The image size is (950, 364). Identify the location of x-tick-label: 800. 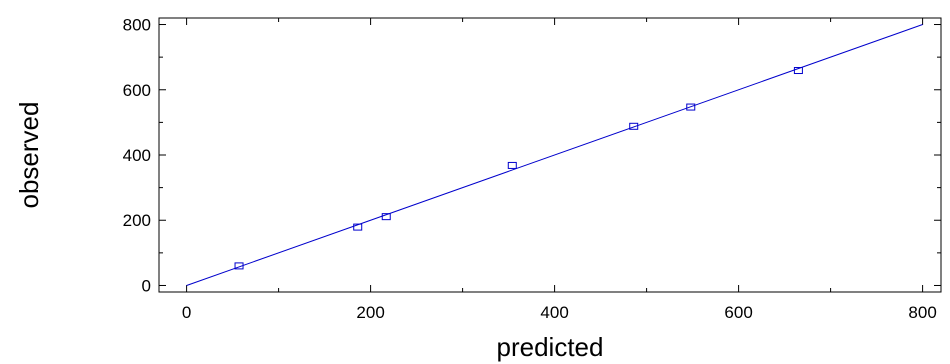
(922, 312).